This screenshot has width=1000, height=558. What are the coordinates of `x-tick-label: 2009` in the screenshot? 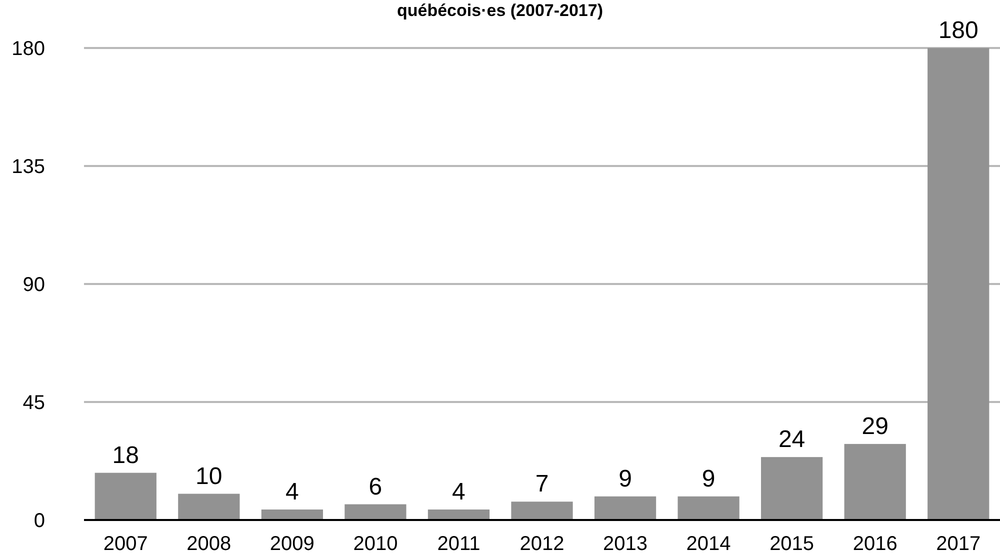 It's located at (292, 544).